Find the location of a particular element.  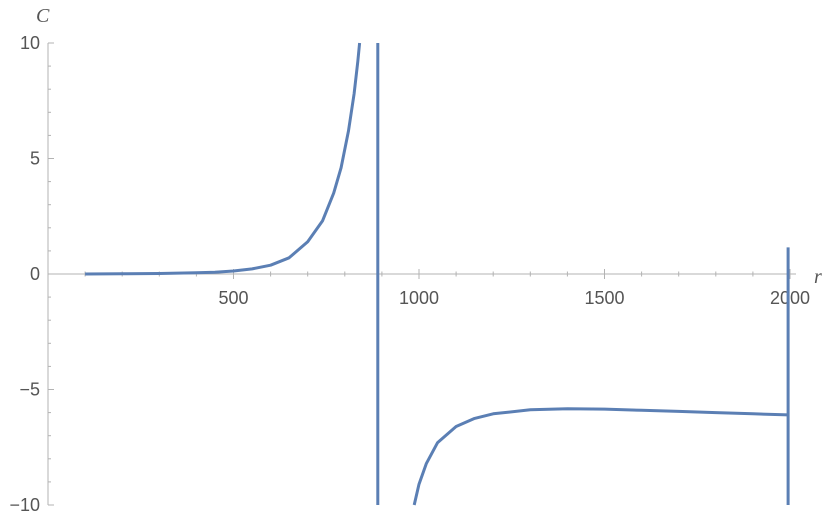

series-line-right-branch is located at coordinates (600, 456).